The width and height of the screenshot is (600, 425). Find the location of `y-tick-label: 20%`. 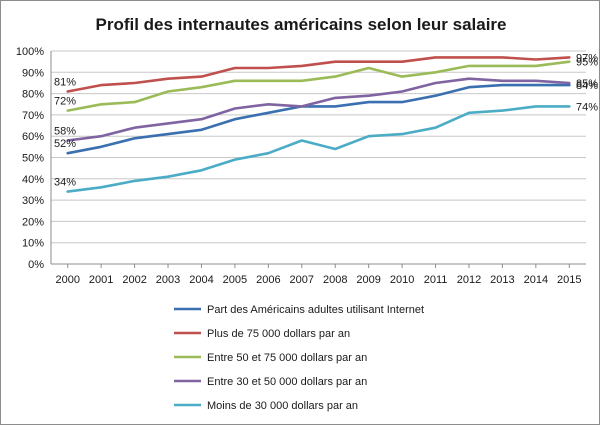

y-tick-label: 20% is located at coordinates (33, 222).